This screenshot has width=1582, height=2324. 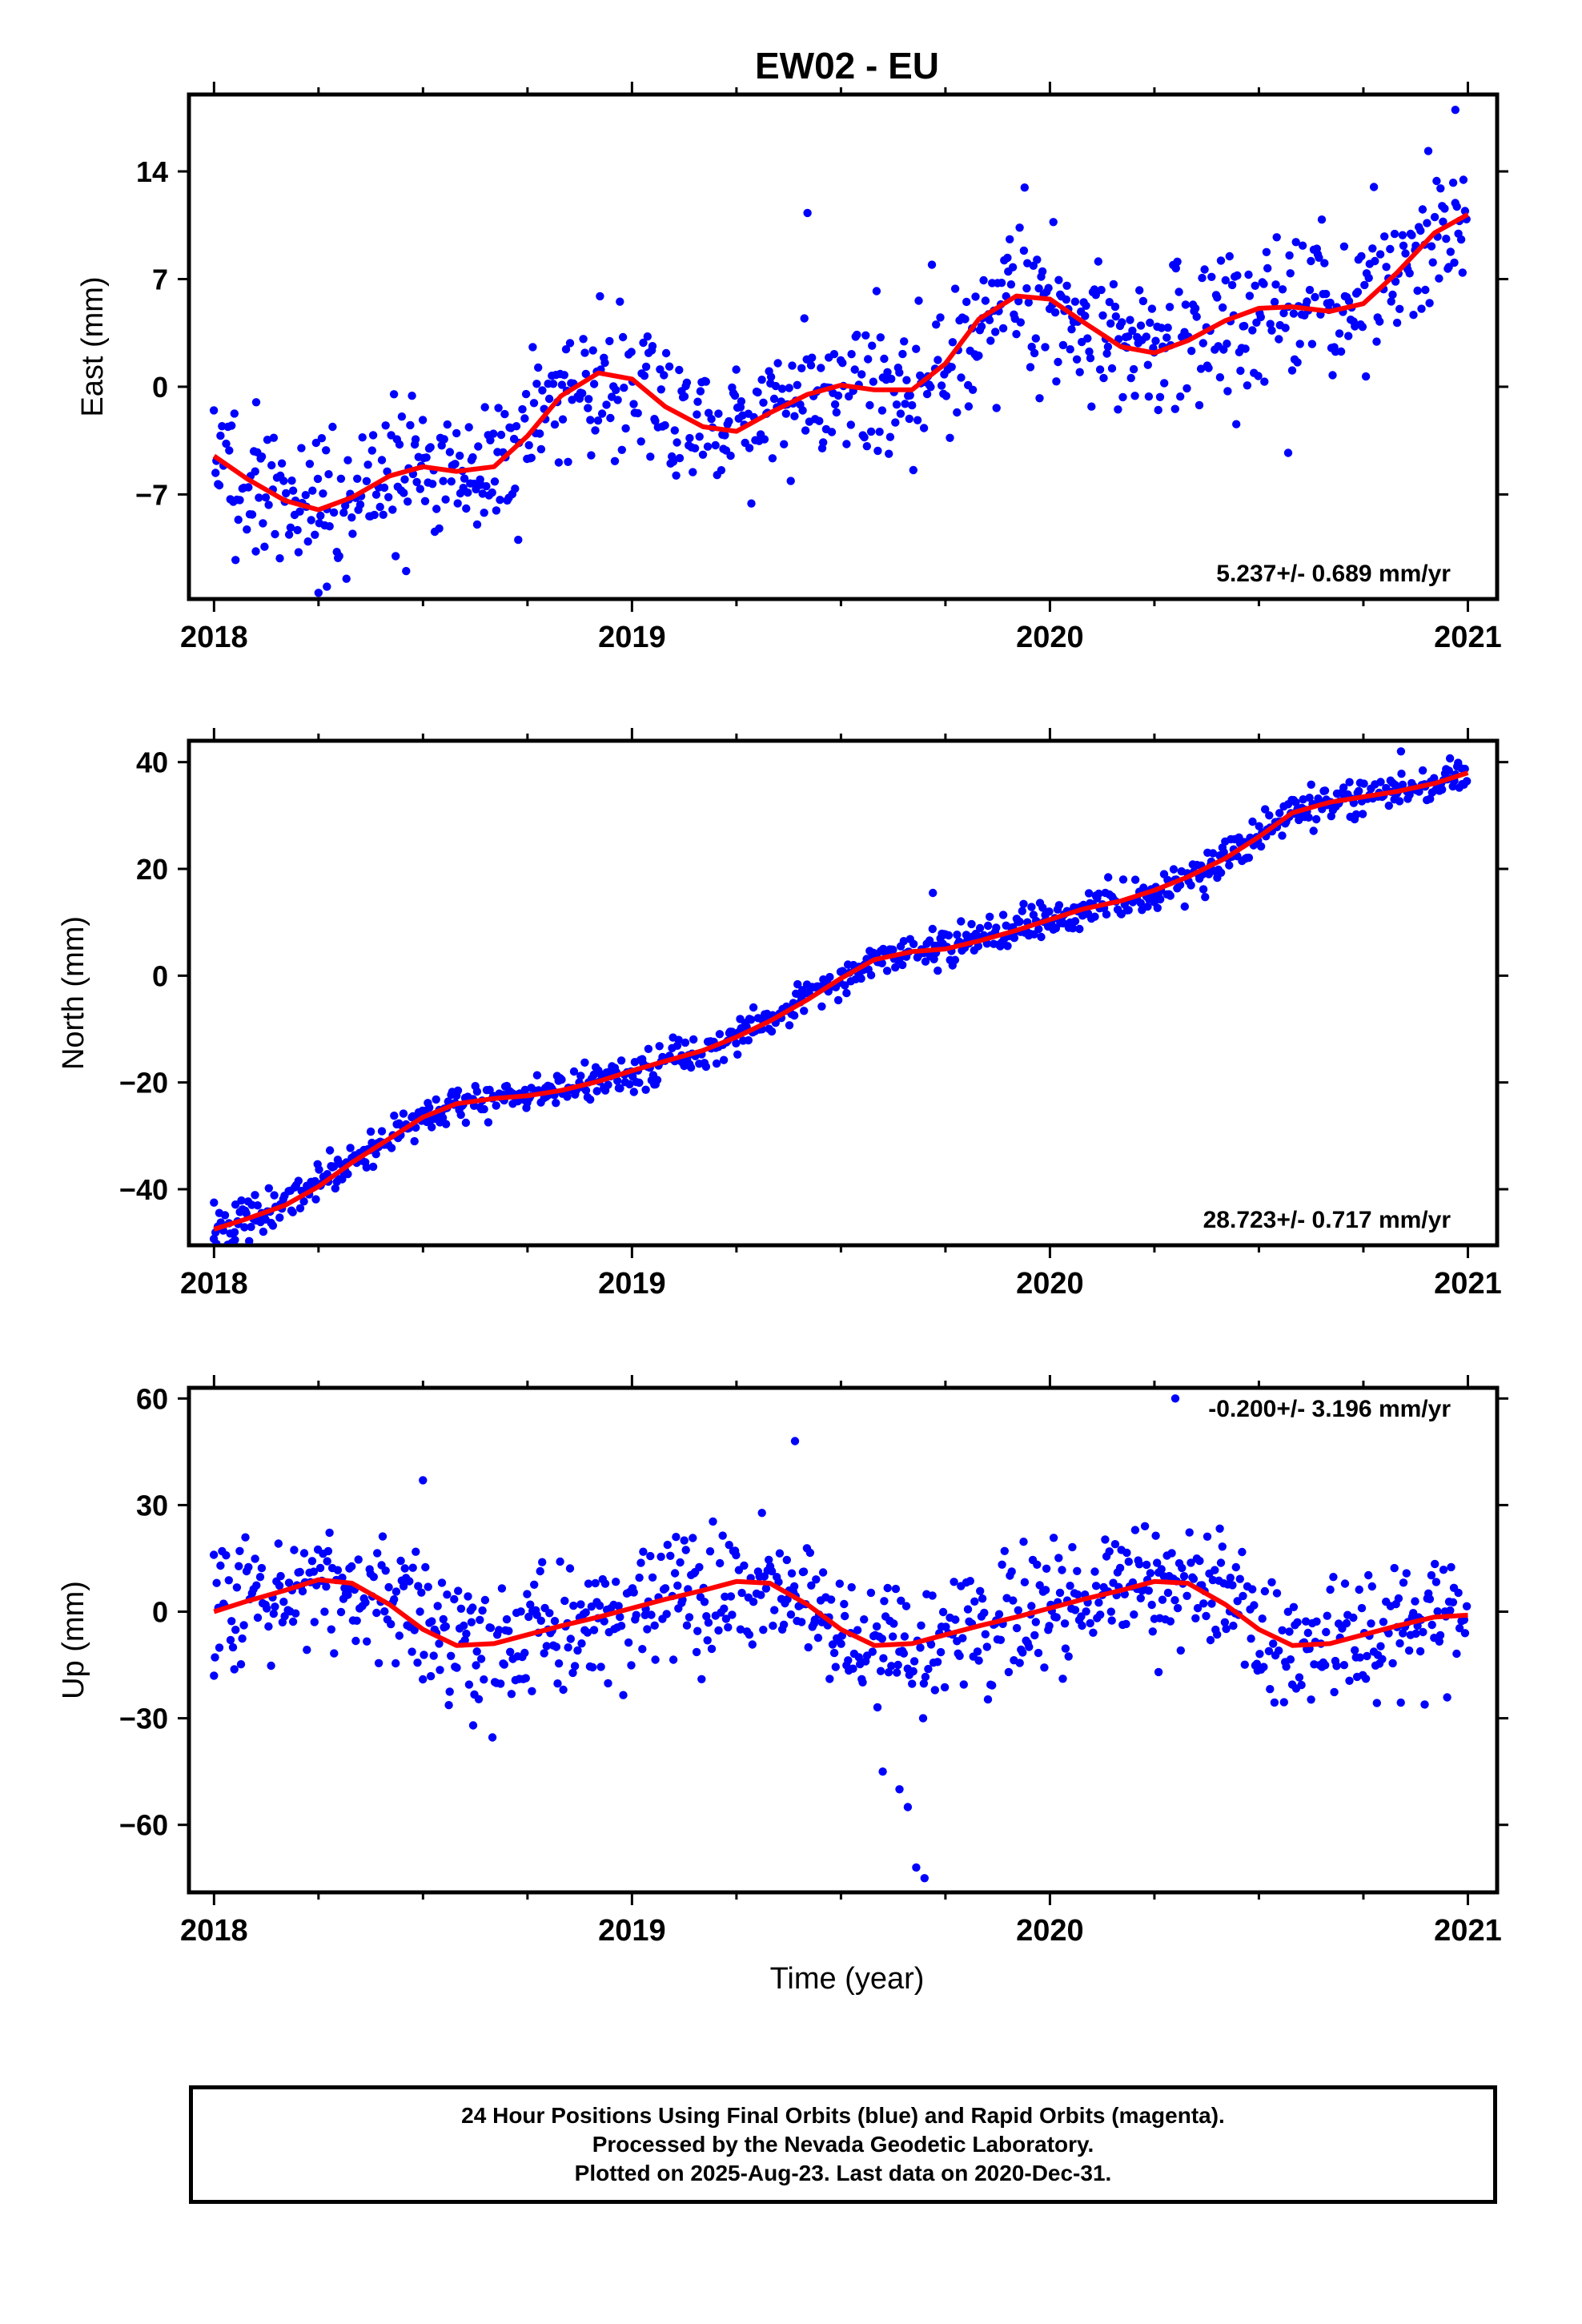 What do you see at coordinates (144, 1825) in the screenshot?
I see `y-tick-label: −60` at bounding box center [144, 1825].